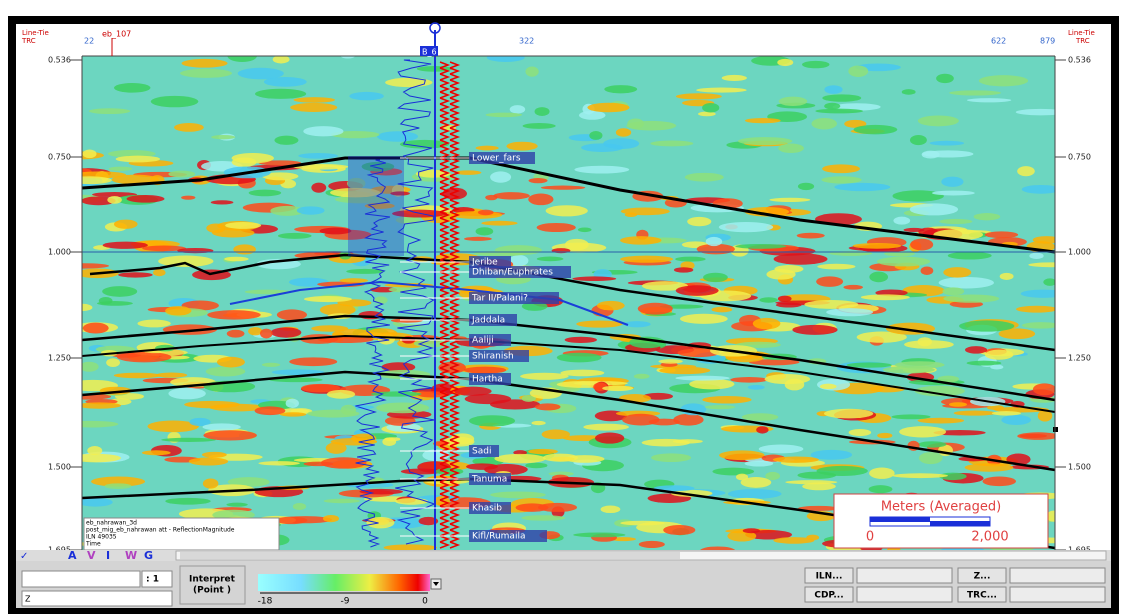  What do you see at coordinates (487, 509) in the screenshot?
I see `horizon-label: Khasib` at bounding box center [487, 509].